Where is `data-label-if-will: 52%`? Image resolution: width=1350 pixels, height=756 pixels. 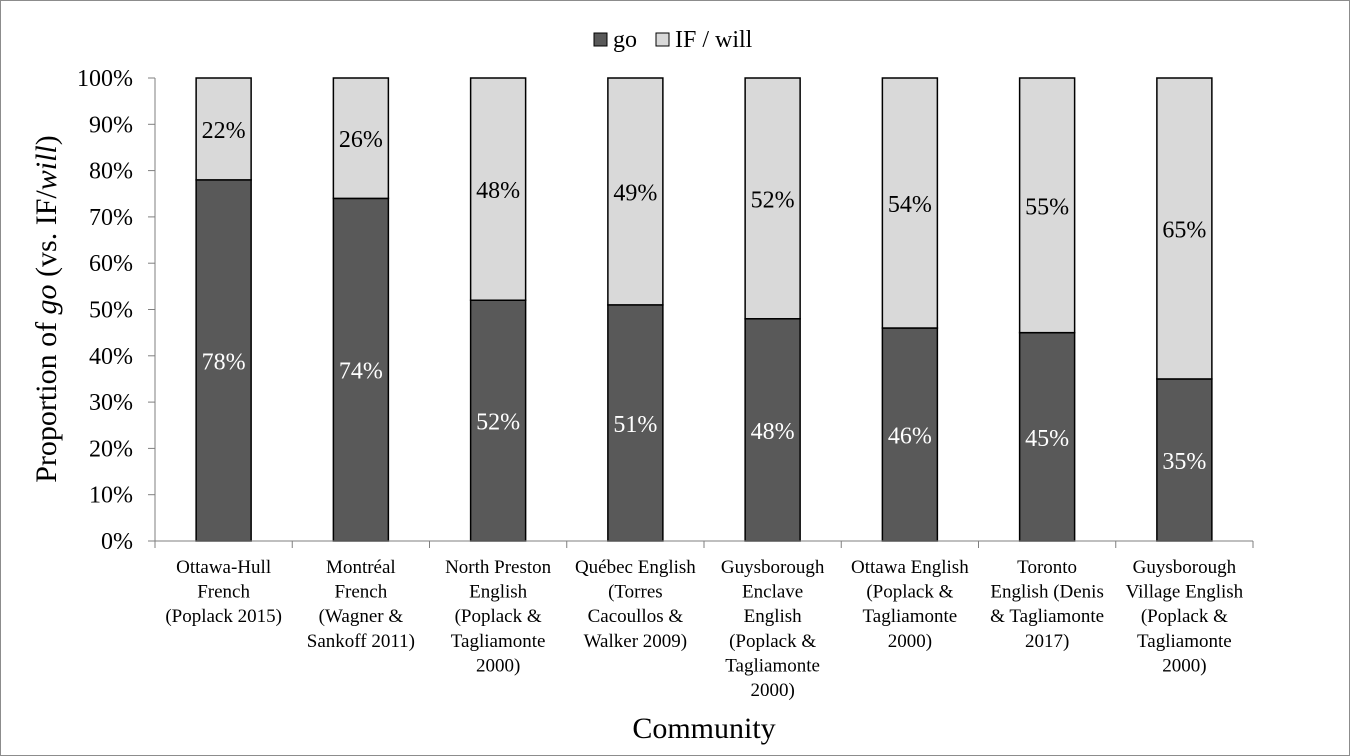 data-label-if-will: 52% is located at coordinates (773, 200).